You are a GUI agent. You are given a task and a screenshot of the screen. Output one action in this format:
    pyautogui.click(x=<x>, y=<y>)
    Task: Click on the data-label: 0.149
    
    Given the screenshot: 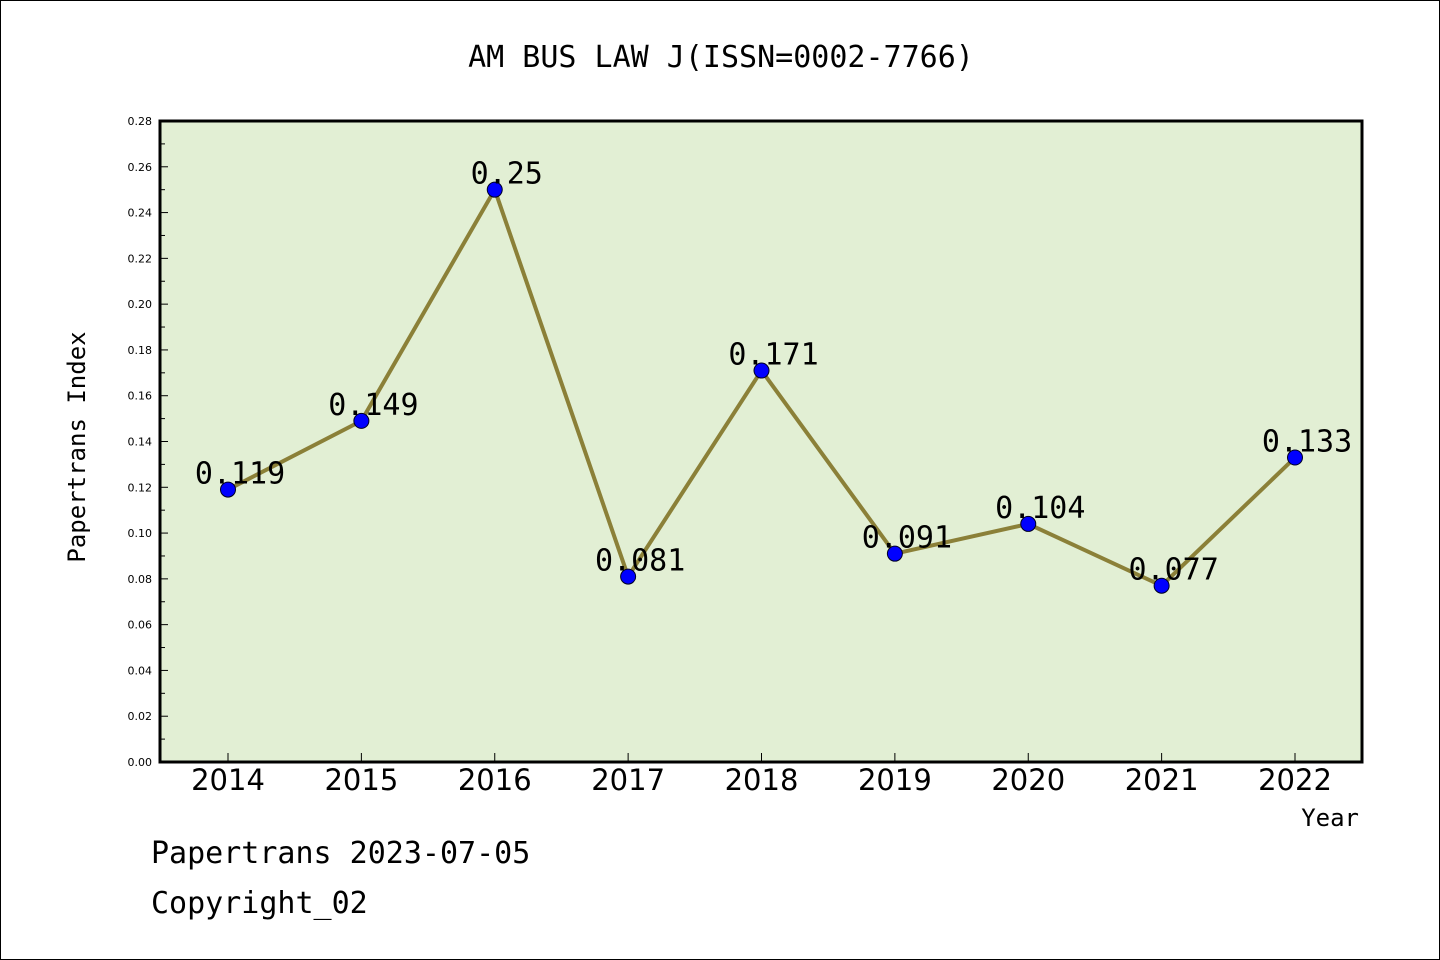 What is the action you would take?
    pyautogui.click(x=373, y=405)
    